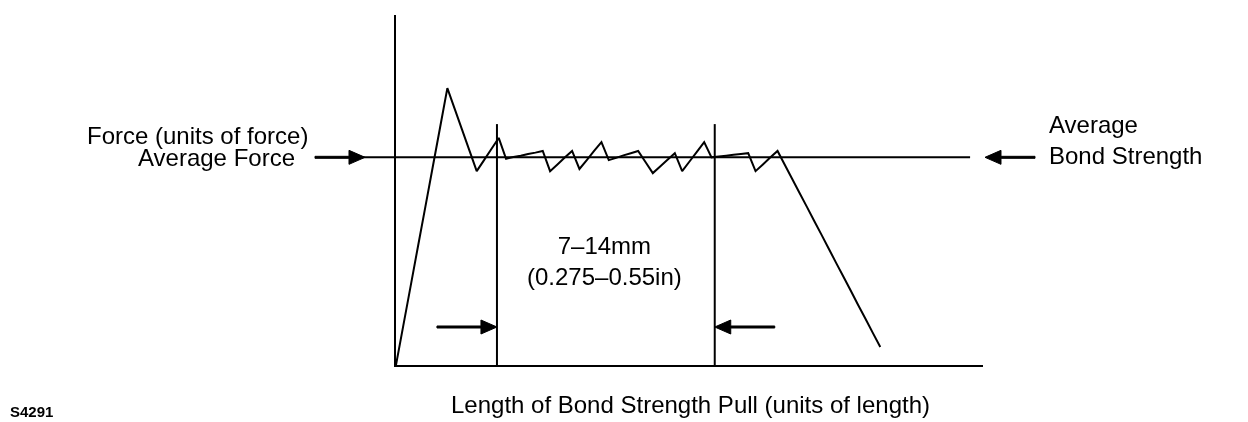  I want to click on text: S4291, so click(32, 411).